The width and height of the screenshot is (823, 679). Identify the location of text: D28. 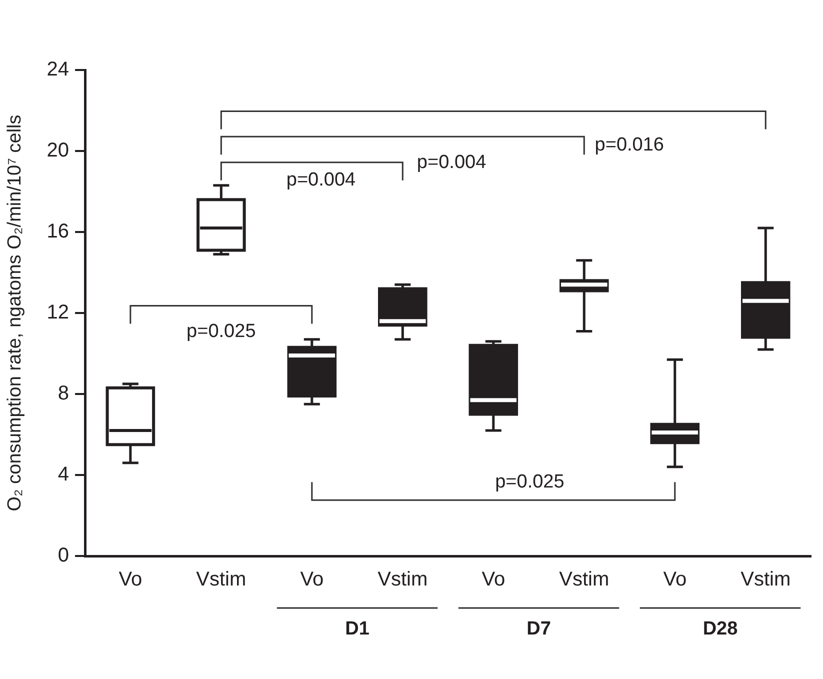
(720, 629).